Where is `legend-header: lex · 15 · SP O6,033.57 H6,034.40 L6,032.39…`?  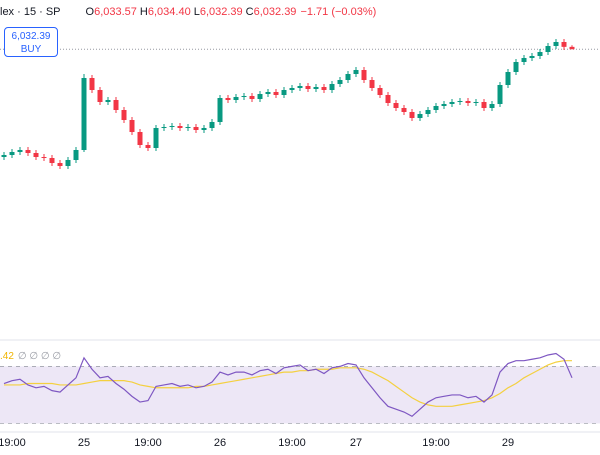
legend-header: lex · 15 · SP O6,033.57 H6,034.40 L6,032.39… is located at coordinates (188, 12).